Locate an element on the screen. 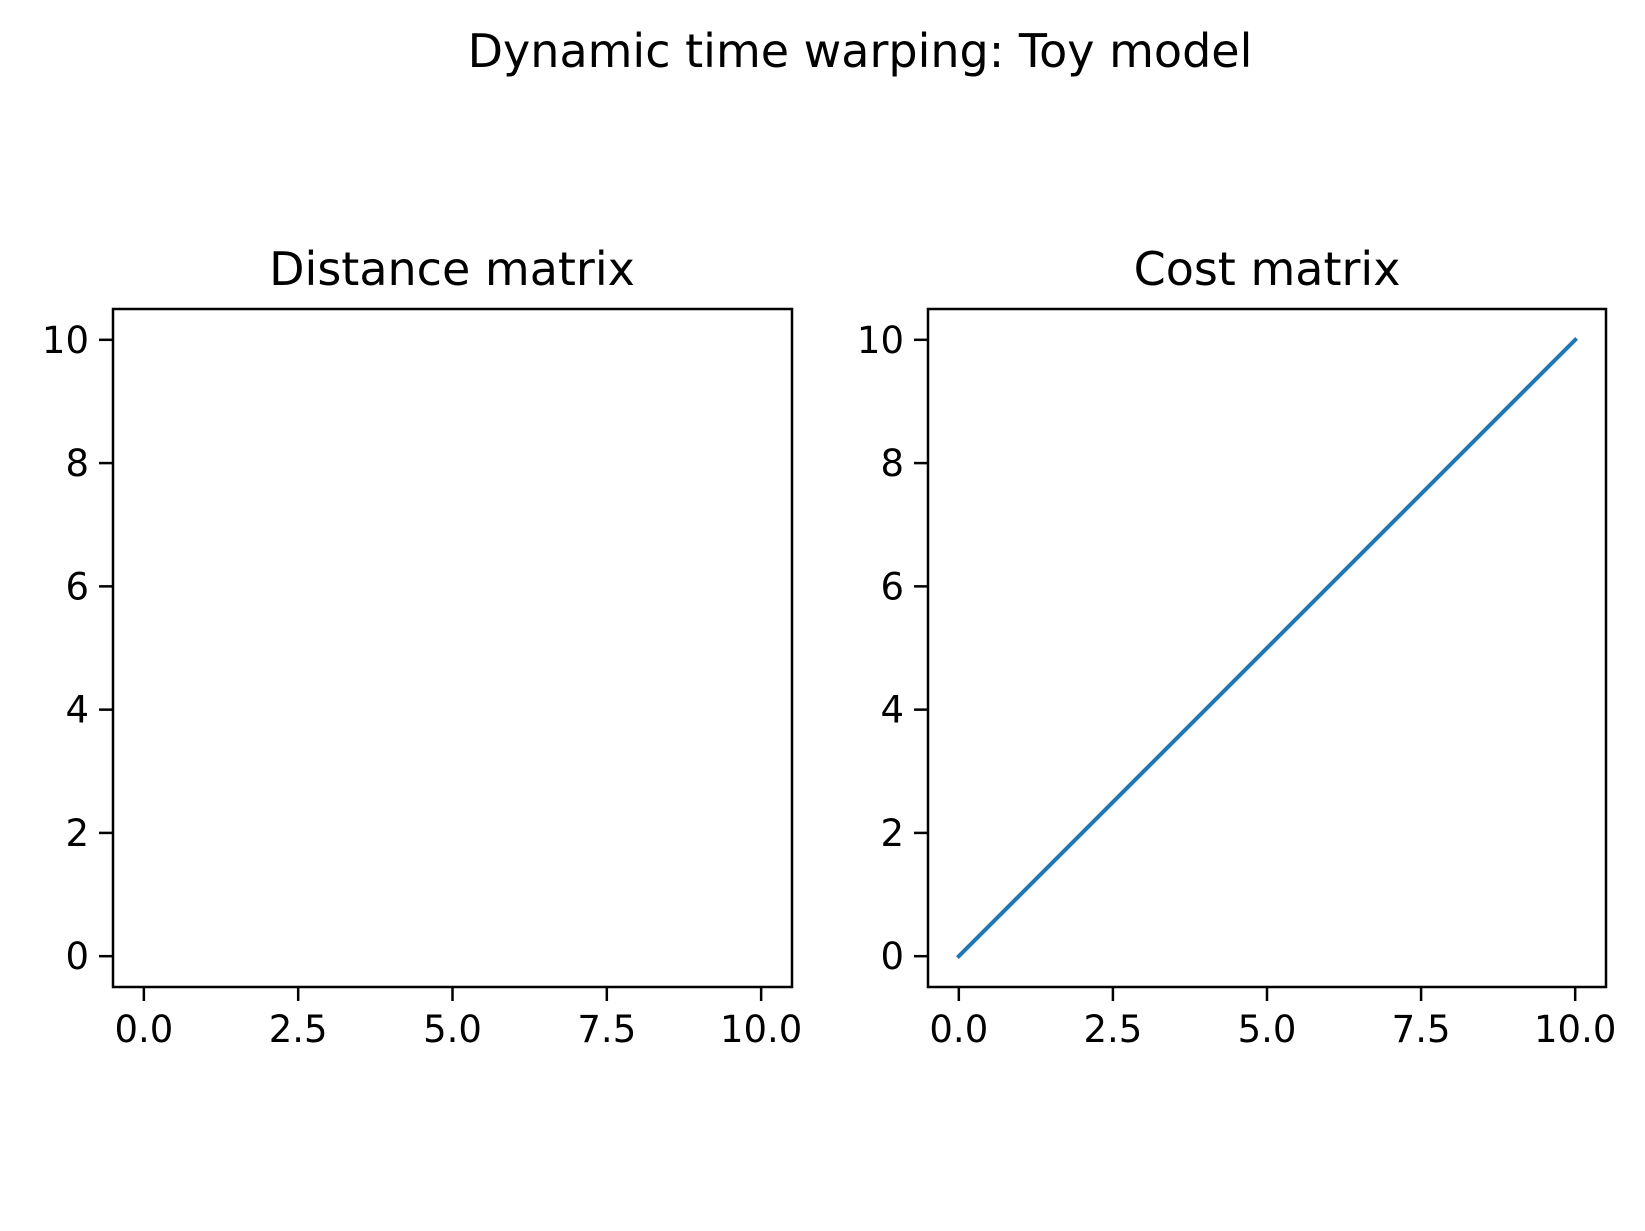 The width and height of the screenshot is (1645, 1231). axes-title-cost-matrix: Cost matrix is located at coordinates (1267, 269).